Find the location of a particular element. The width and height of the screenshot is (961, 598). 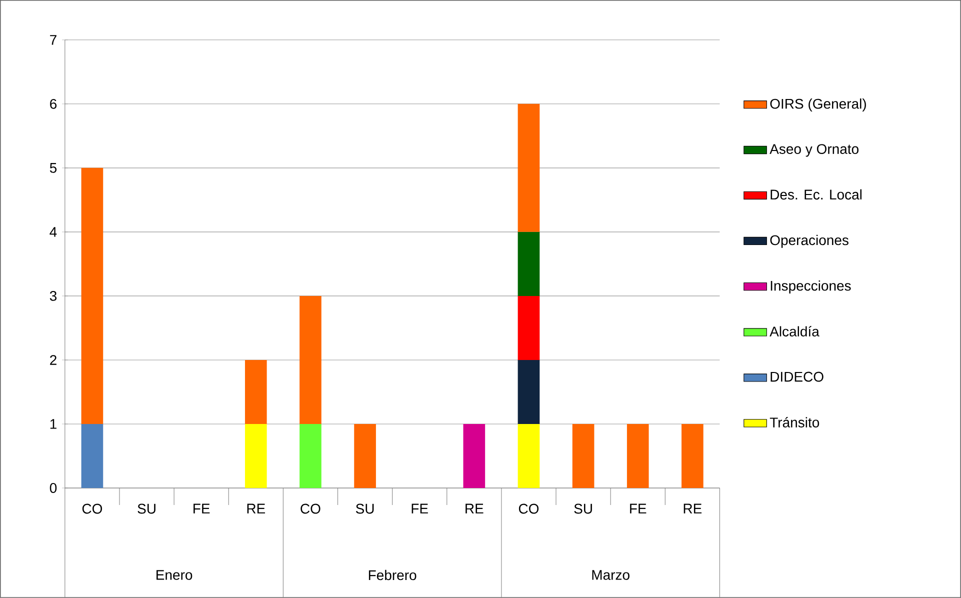

y-tick-label: 4 is located at coordinates (53, 232).